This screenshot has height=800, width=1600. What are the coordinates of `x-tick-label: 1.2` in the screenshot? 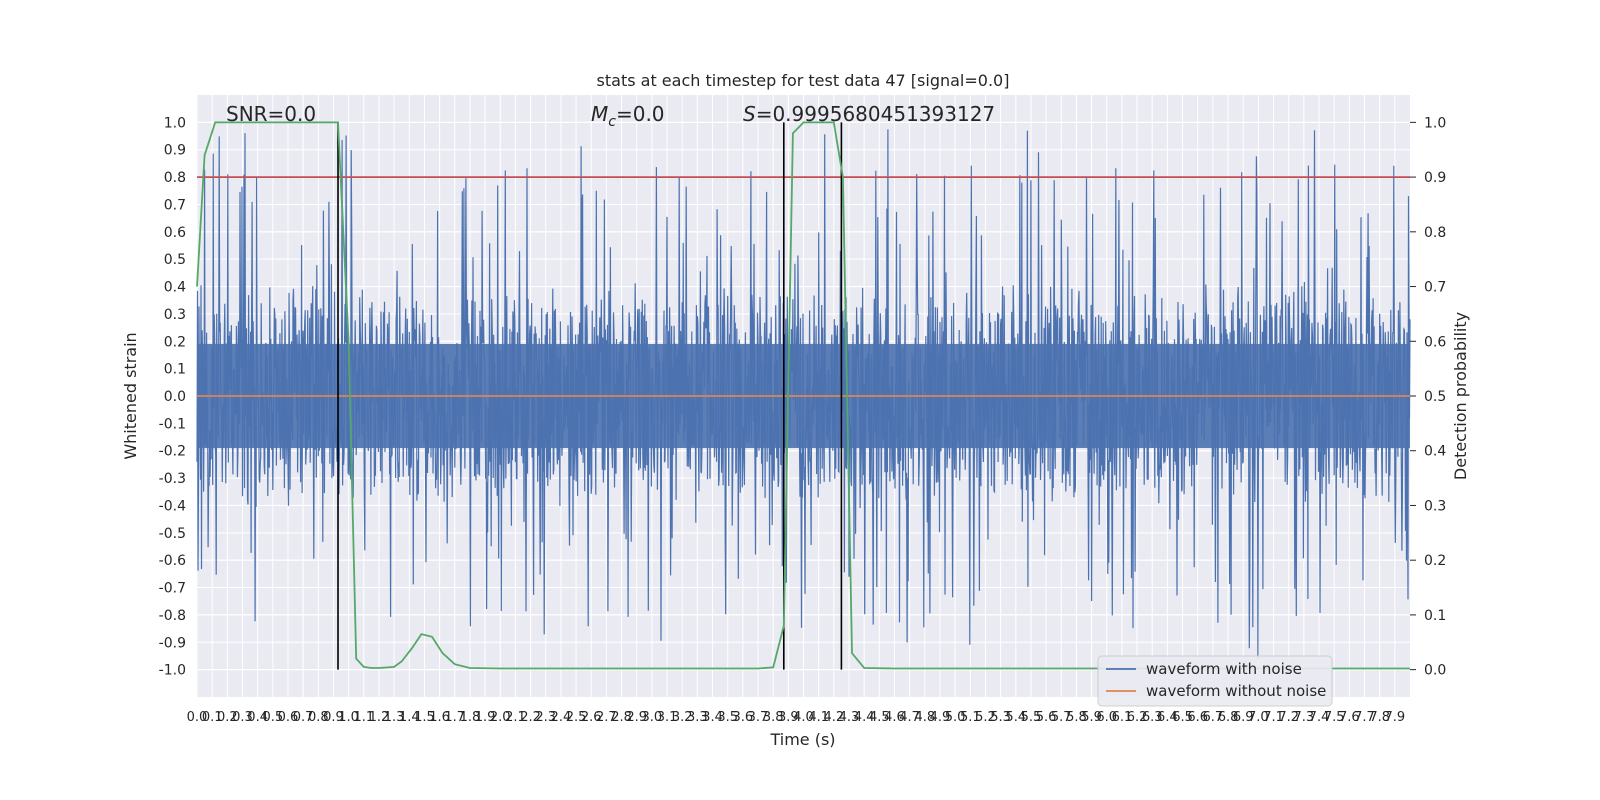 It's located at (379, 717).